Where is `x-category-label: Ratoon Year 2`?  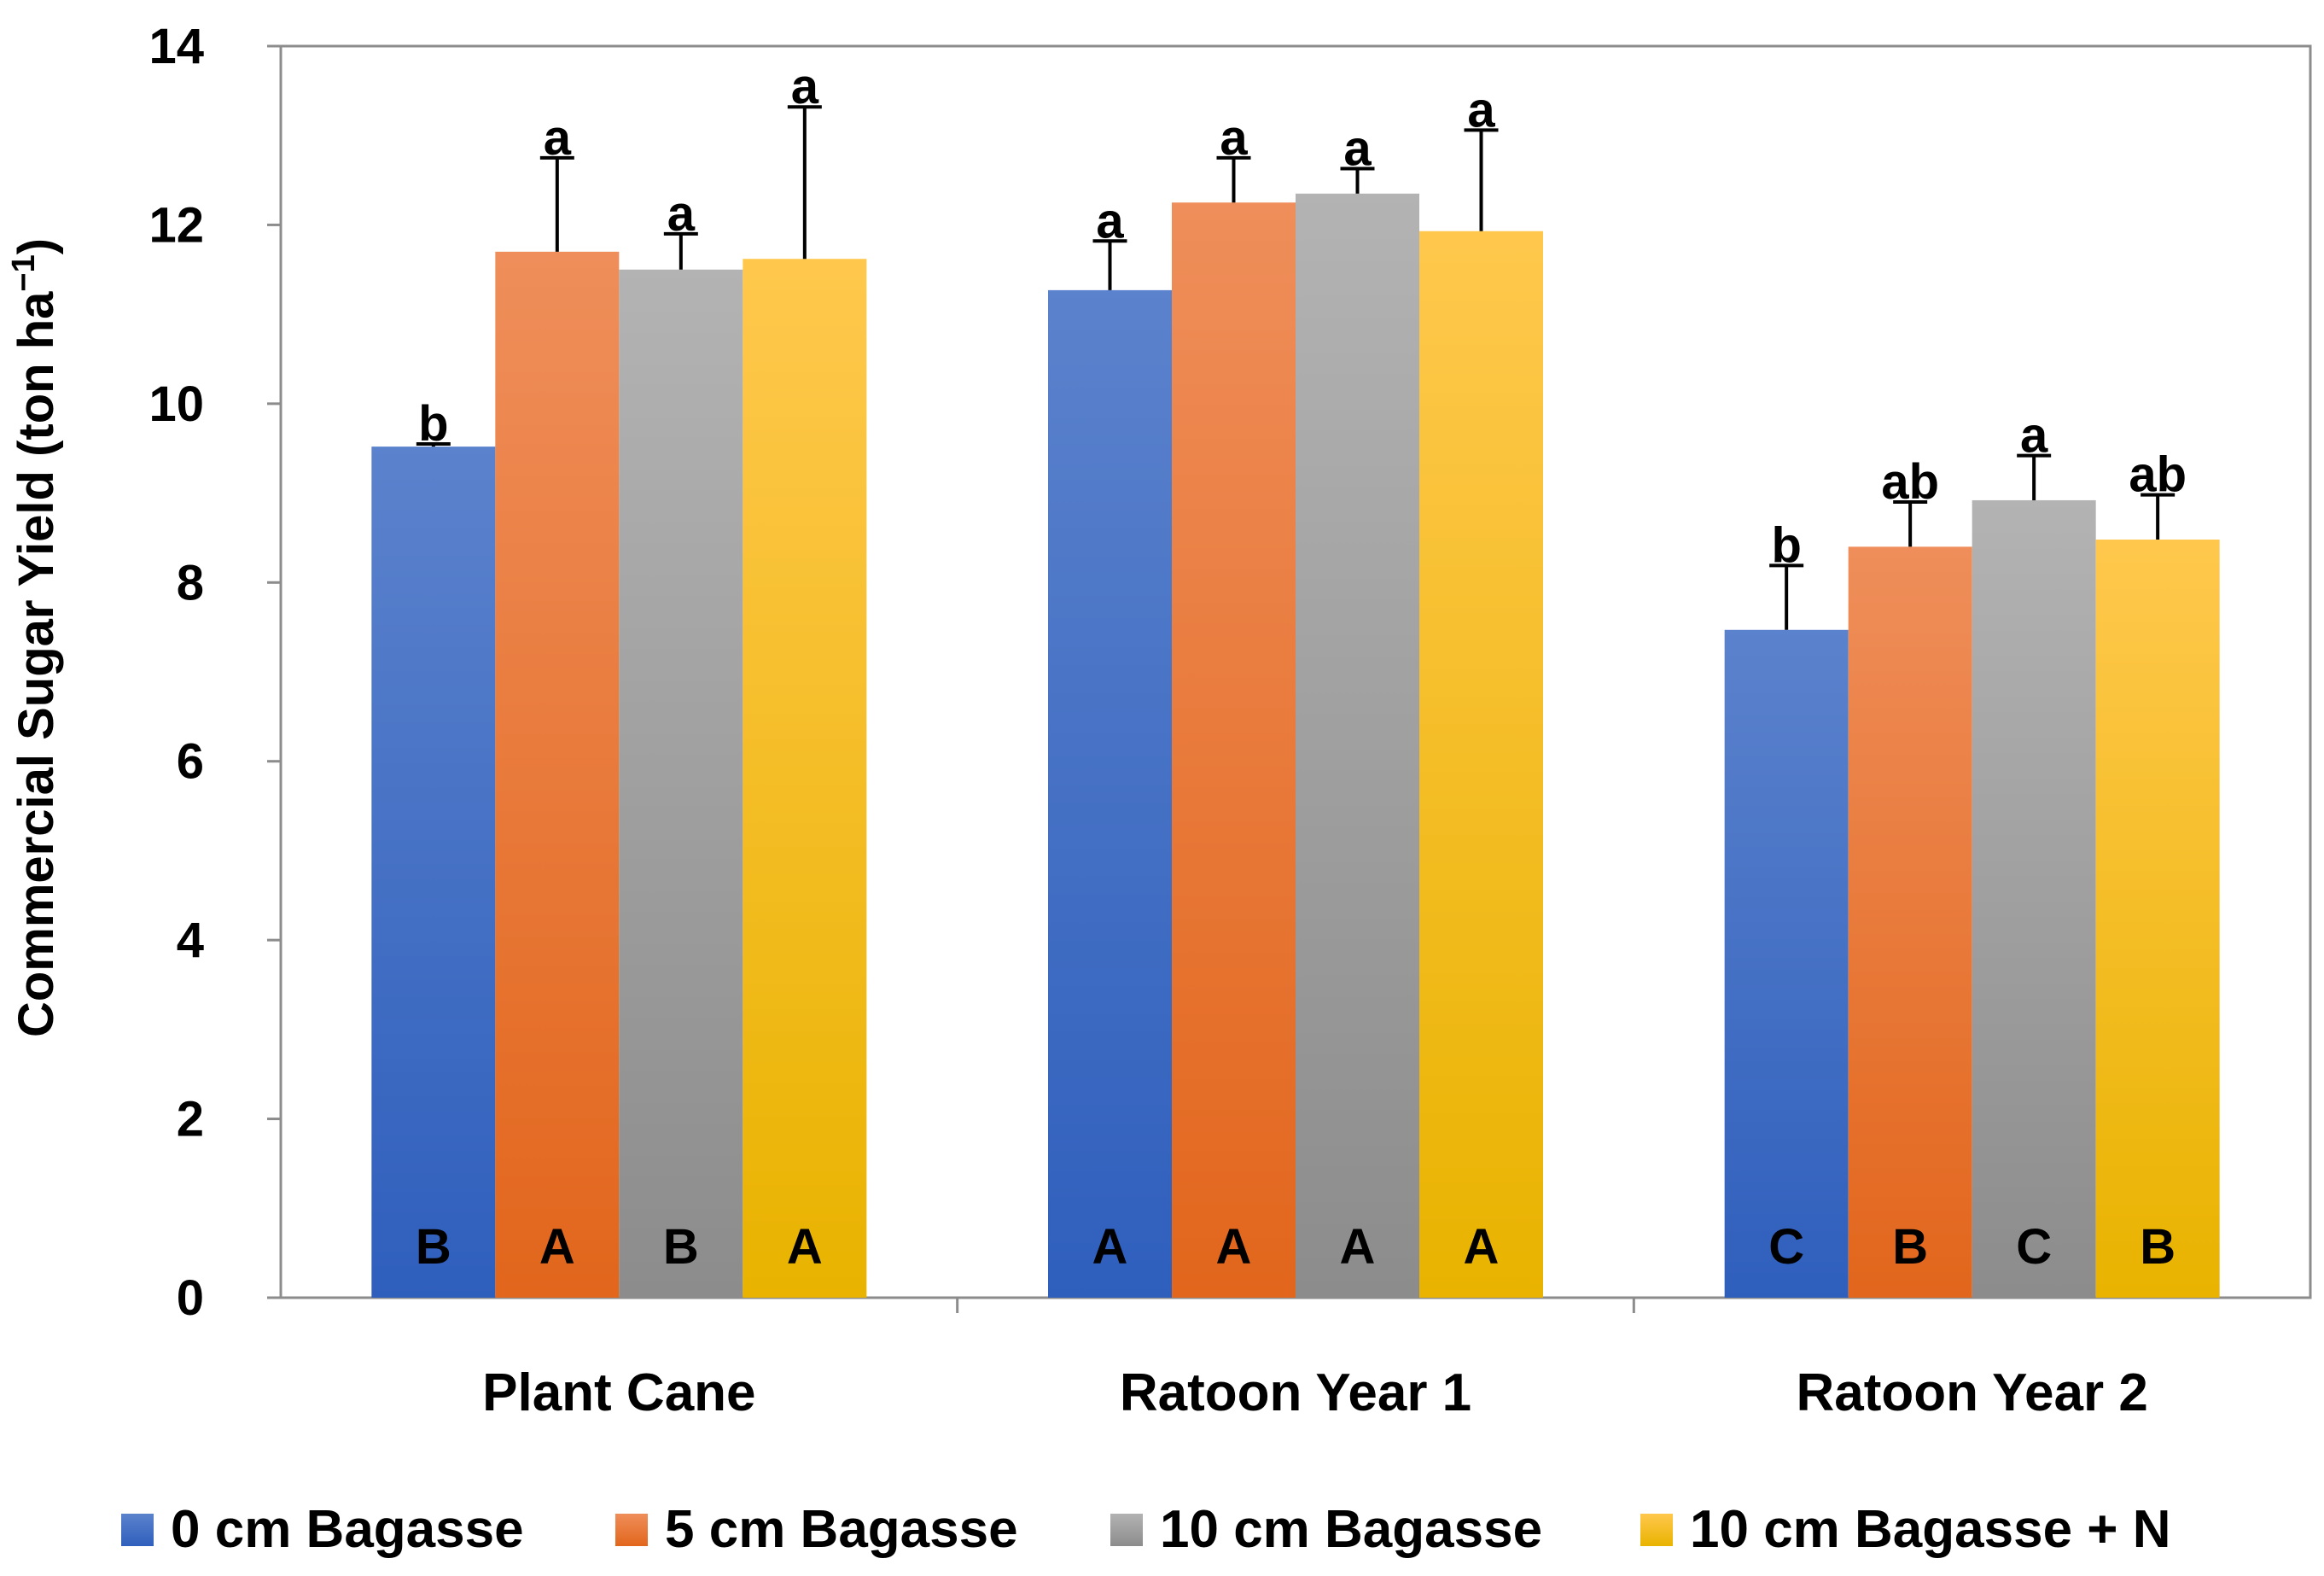 x-category-label: Ratoon Year 2 is located at coordinates (1971, 1393).